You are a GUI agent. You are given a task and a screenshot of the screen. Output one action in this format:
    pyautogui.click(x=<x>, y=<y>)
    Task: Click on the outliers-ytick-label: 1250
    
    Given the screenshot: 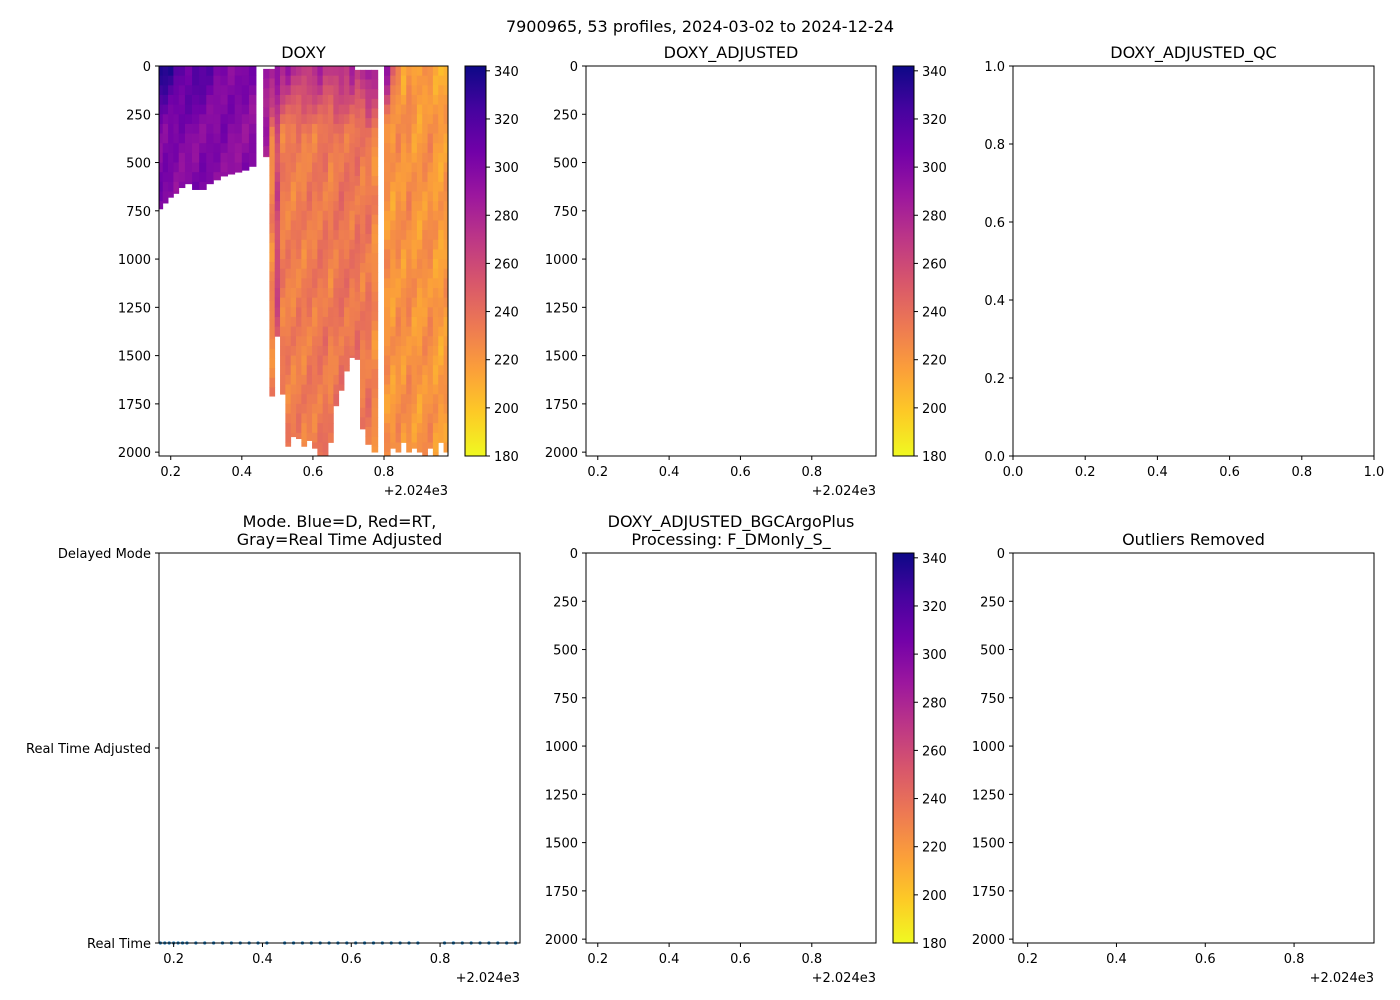 What is the action you would take?
    pyautogui.click(x=988, y=795)
    